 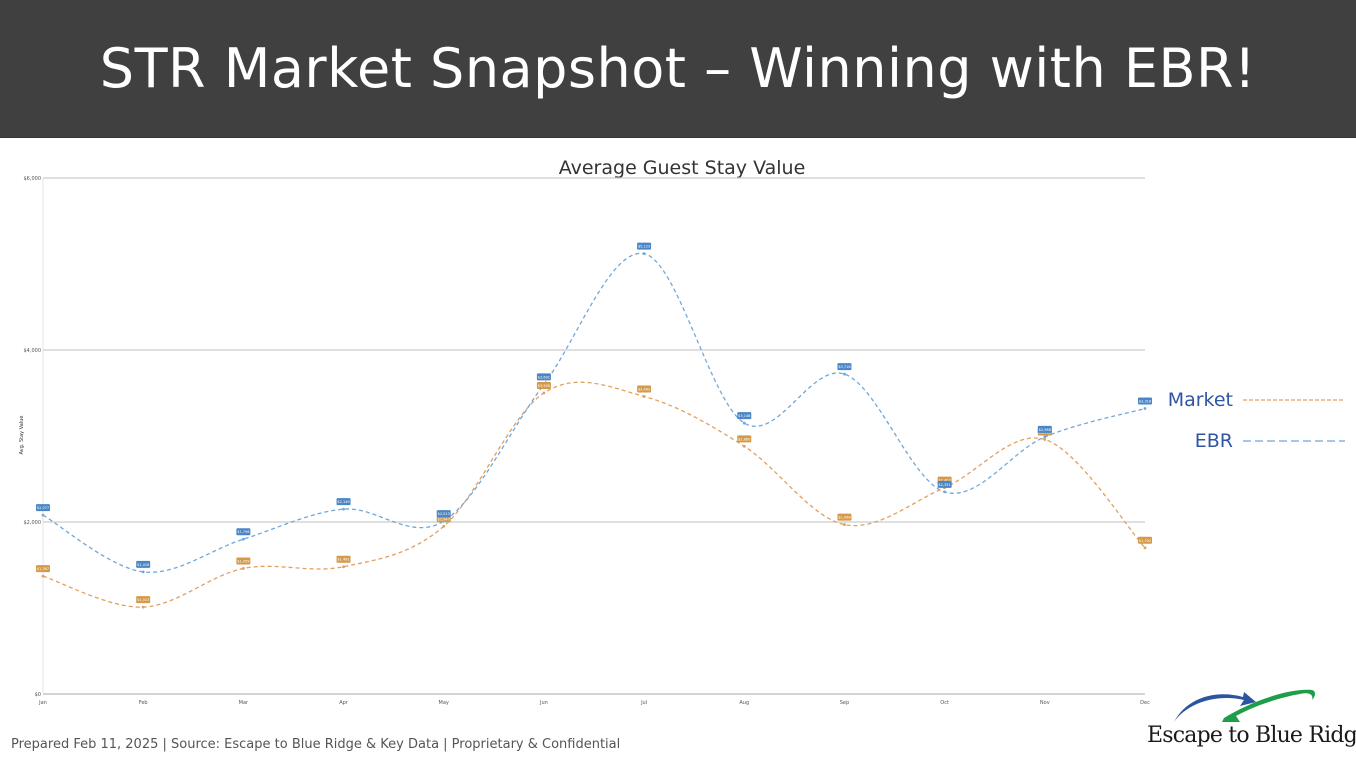 I want to click on ebr-data-label: $2,988, so click(x=1044, y=429).